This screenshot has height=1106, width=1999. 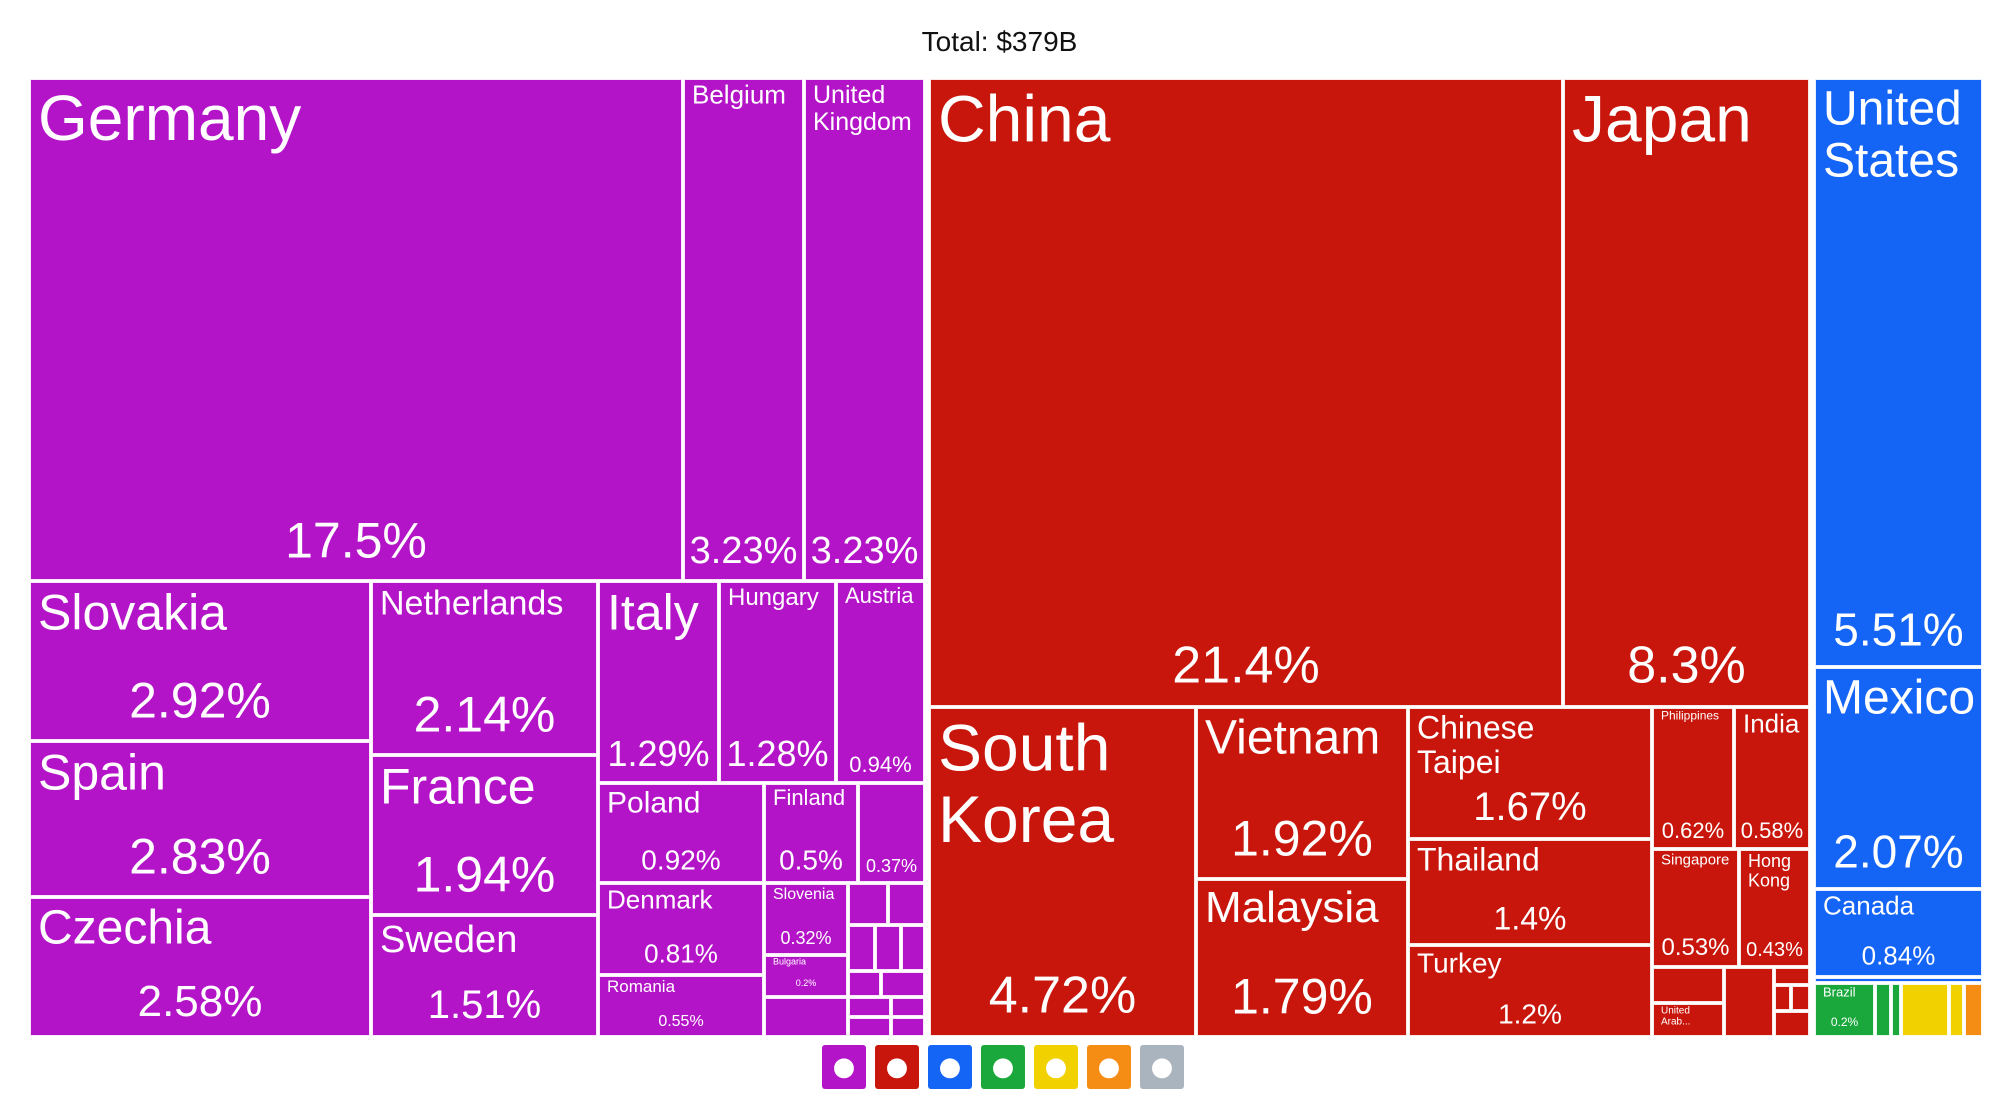 What do you see at coordinates (1459, 762) in the screenshot?
I see `tile-label-chinese-taipei: Taipei` at bounding box center [1459, 762].